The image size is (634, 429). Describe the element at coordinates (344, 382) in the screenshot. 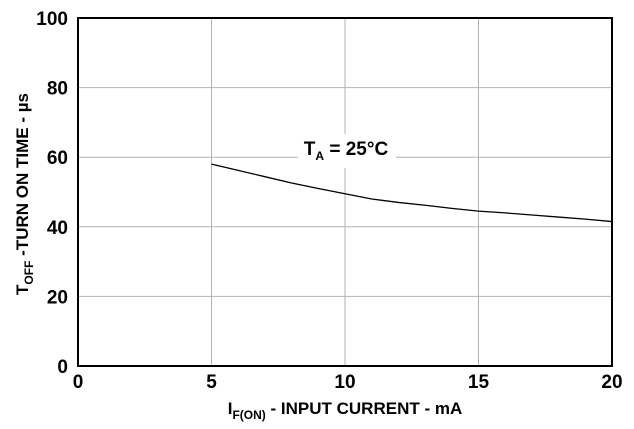

I see `x-tick-label: 10` at that location.